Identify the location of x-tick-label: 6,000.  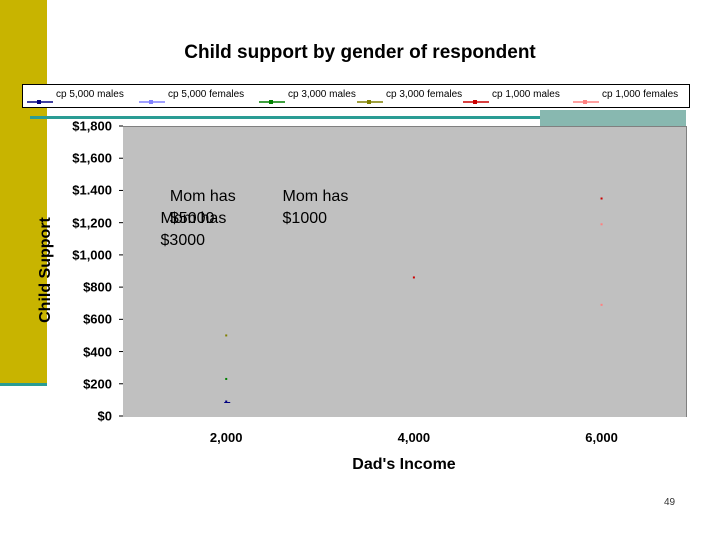
(601, 437).